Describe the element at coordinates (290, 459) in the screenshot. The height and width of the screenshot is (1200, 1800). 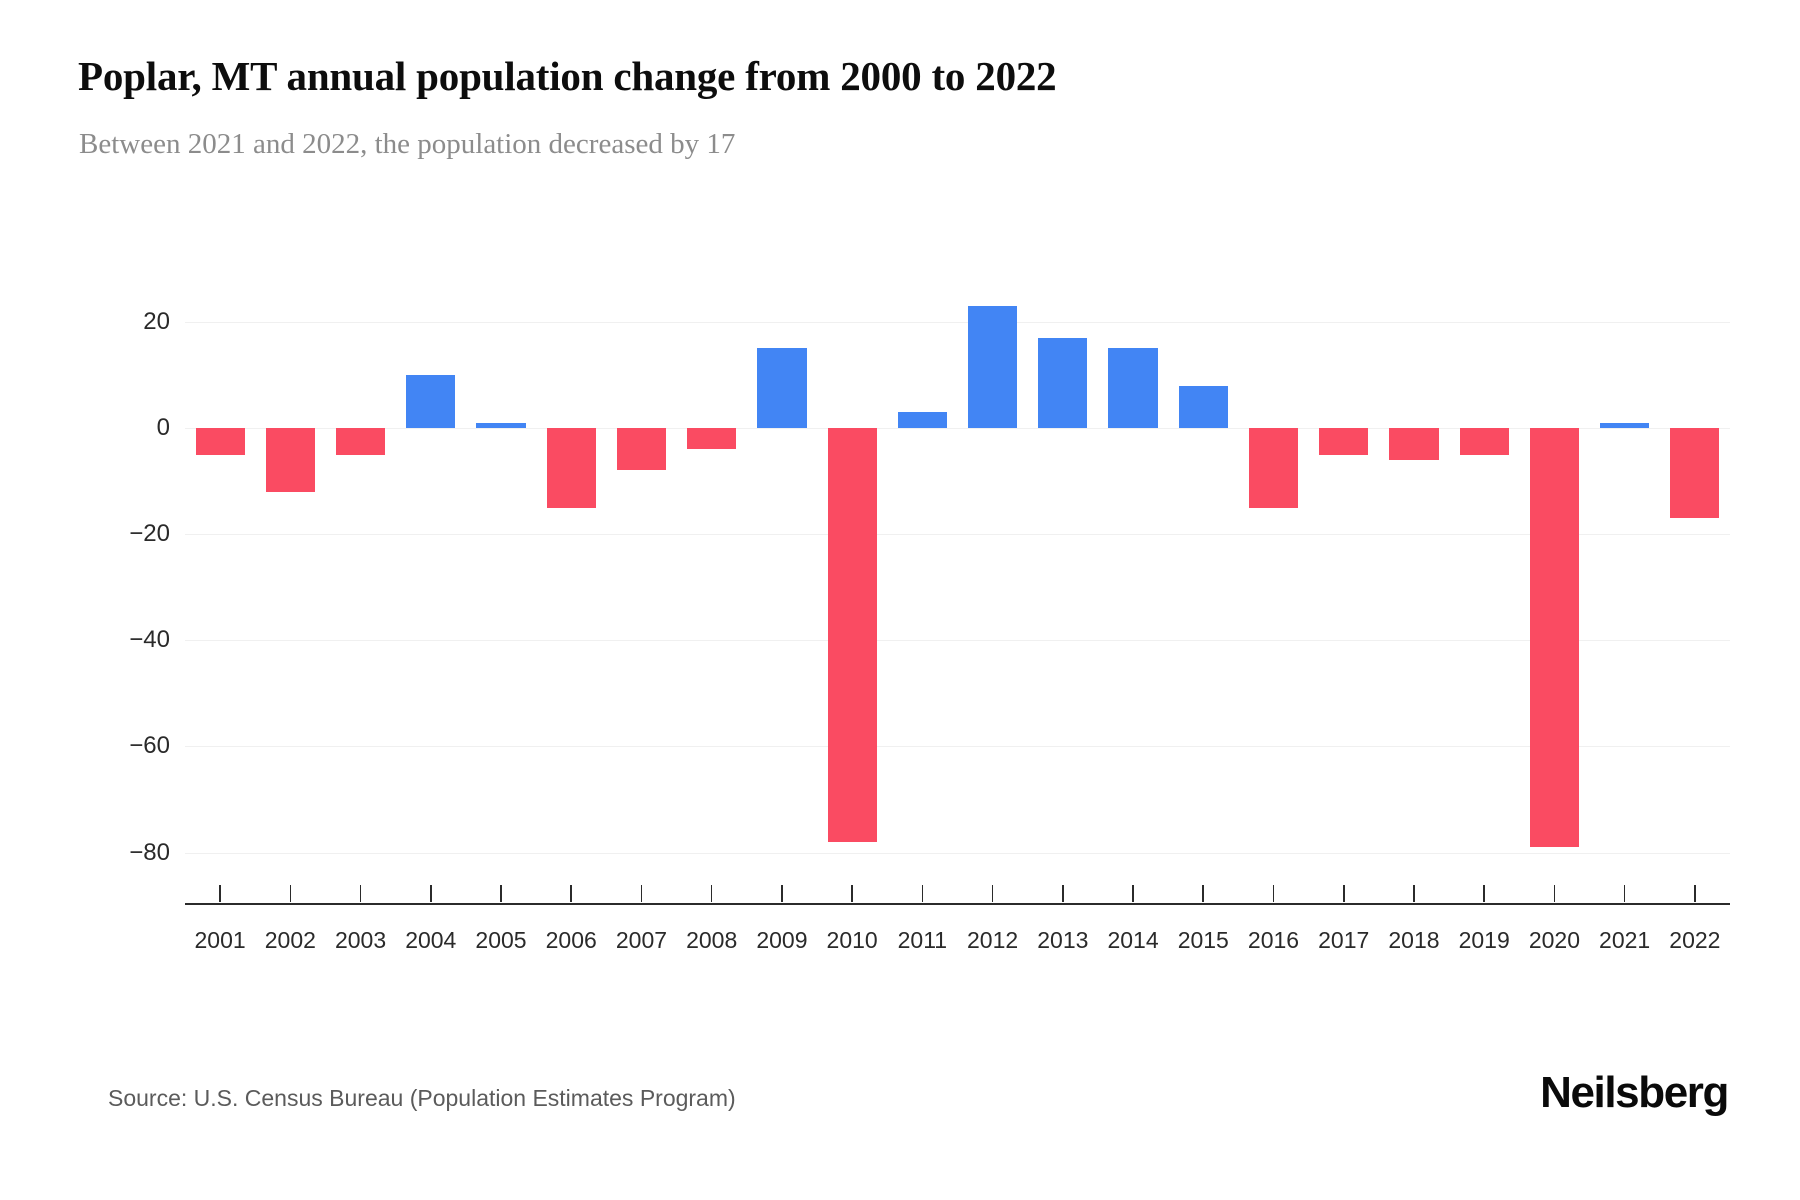
I see `bar-2002` at that location.